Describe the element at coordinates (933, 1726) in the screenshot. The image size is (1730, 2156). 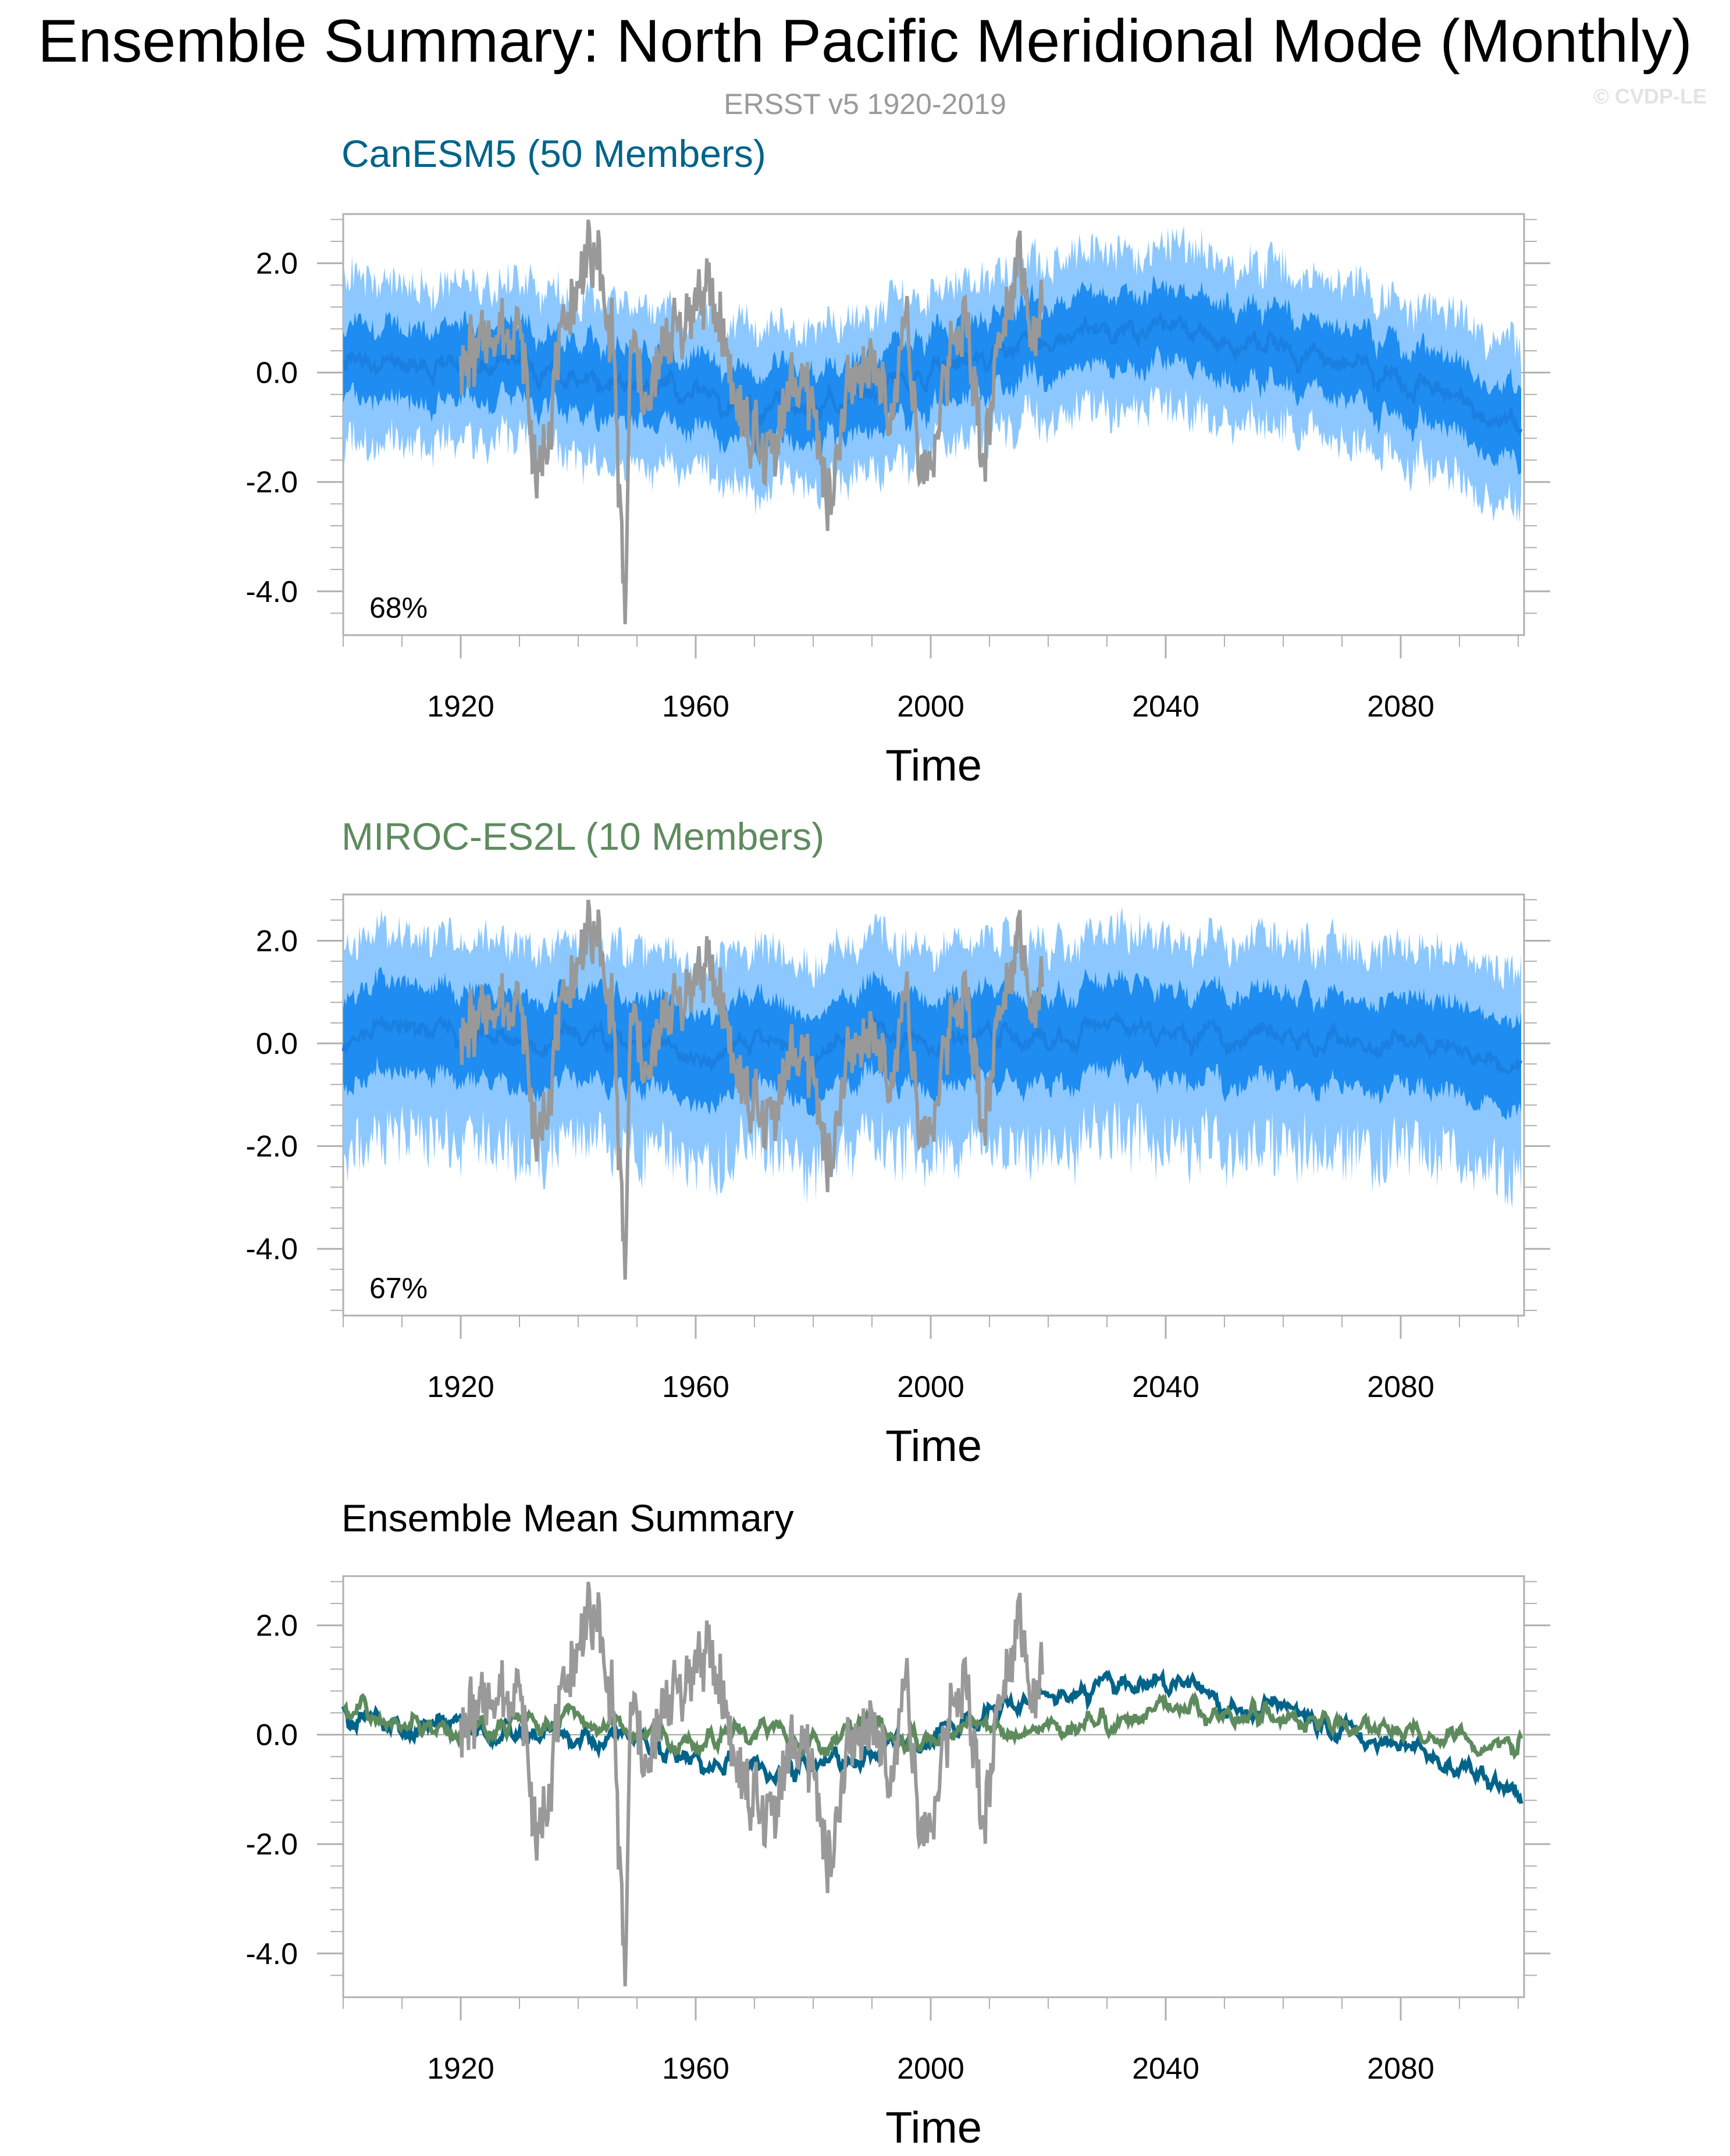
I see `miroc-mean-line` at that location.